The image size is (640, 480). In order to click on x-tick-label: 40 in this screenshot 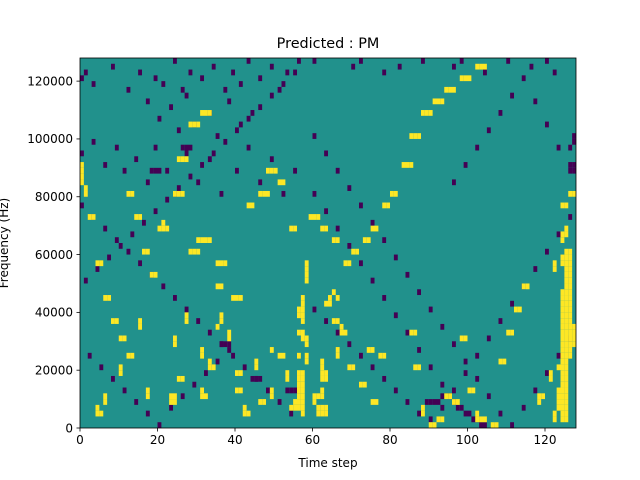, I will do `click(234, 440)`.